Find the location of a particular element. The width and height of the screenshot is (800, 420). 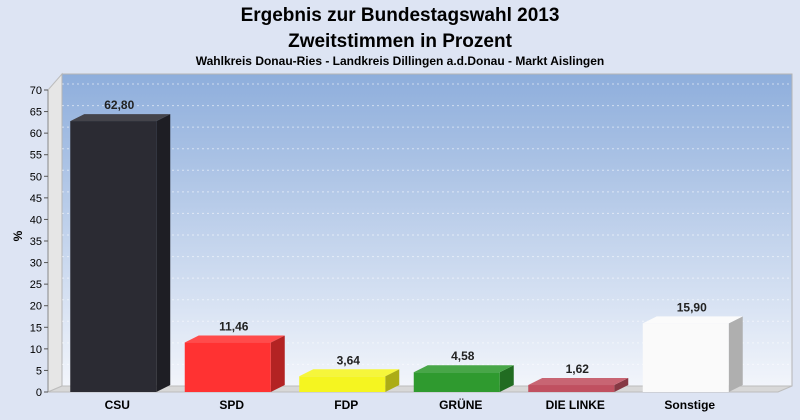

bar-die-linke is located at coordinates (578, 385).